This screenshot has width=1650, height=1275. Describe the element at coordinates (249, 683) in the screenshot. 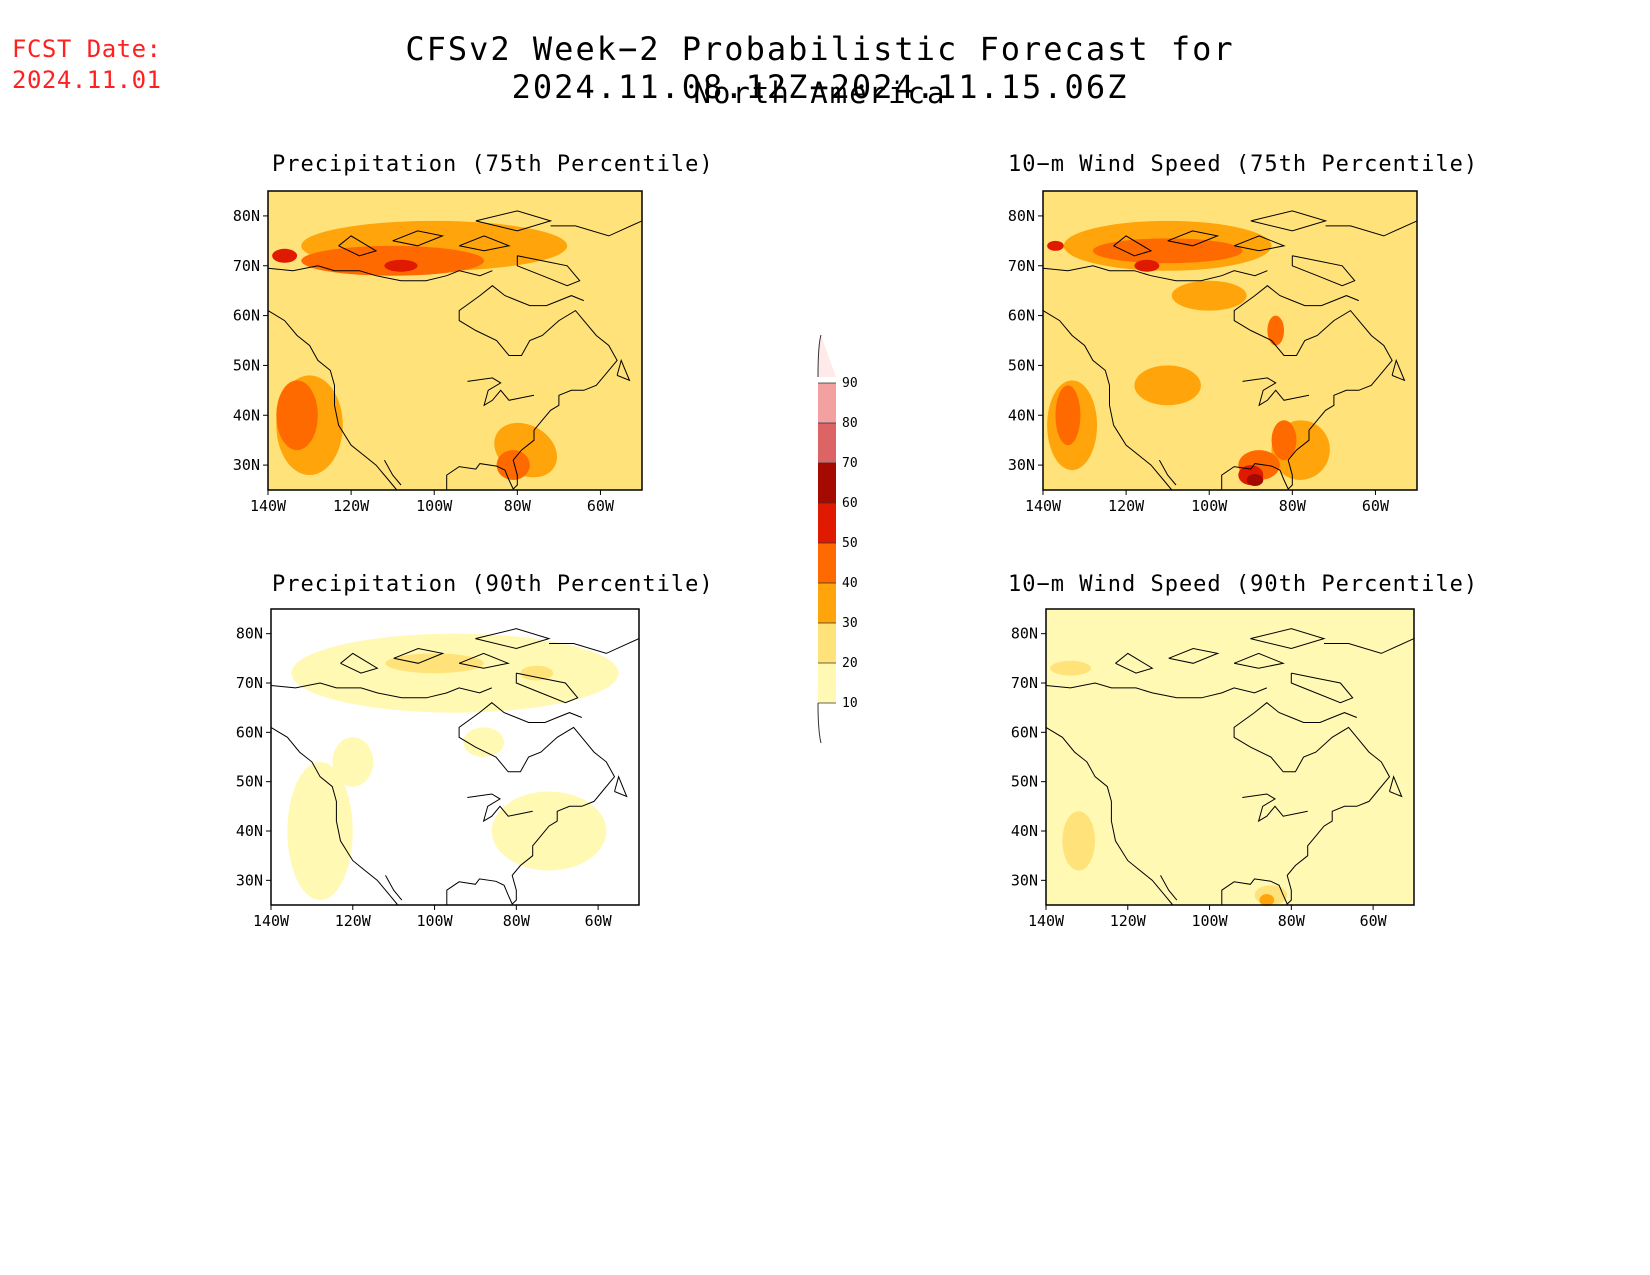

I see `lat-tick-label: 70N` at that location.